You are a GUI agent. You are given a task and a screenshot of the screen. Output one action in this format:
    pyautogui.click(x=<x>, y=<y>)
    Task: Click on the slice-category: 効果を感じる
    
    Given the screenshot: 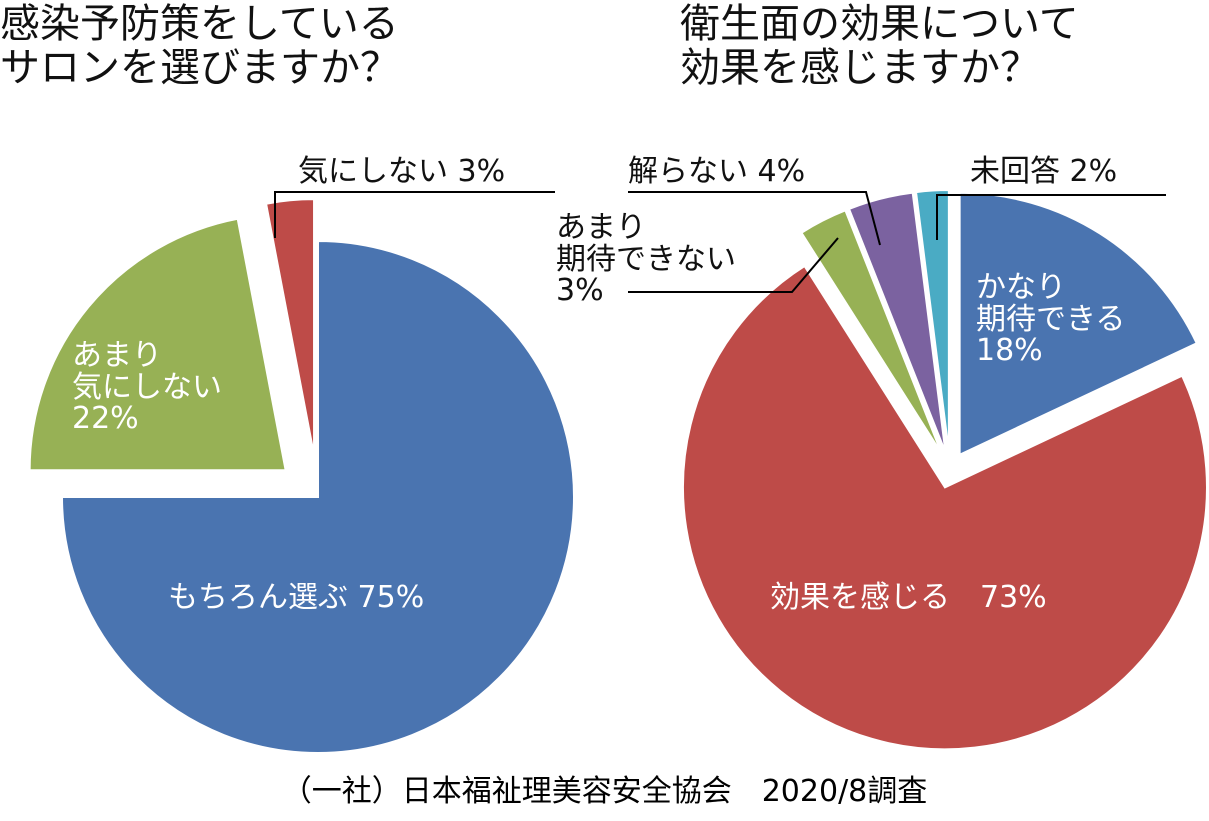 What is the action you would take?
    pyautogui.click(x=860, y=597)
    